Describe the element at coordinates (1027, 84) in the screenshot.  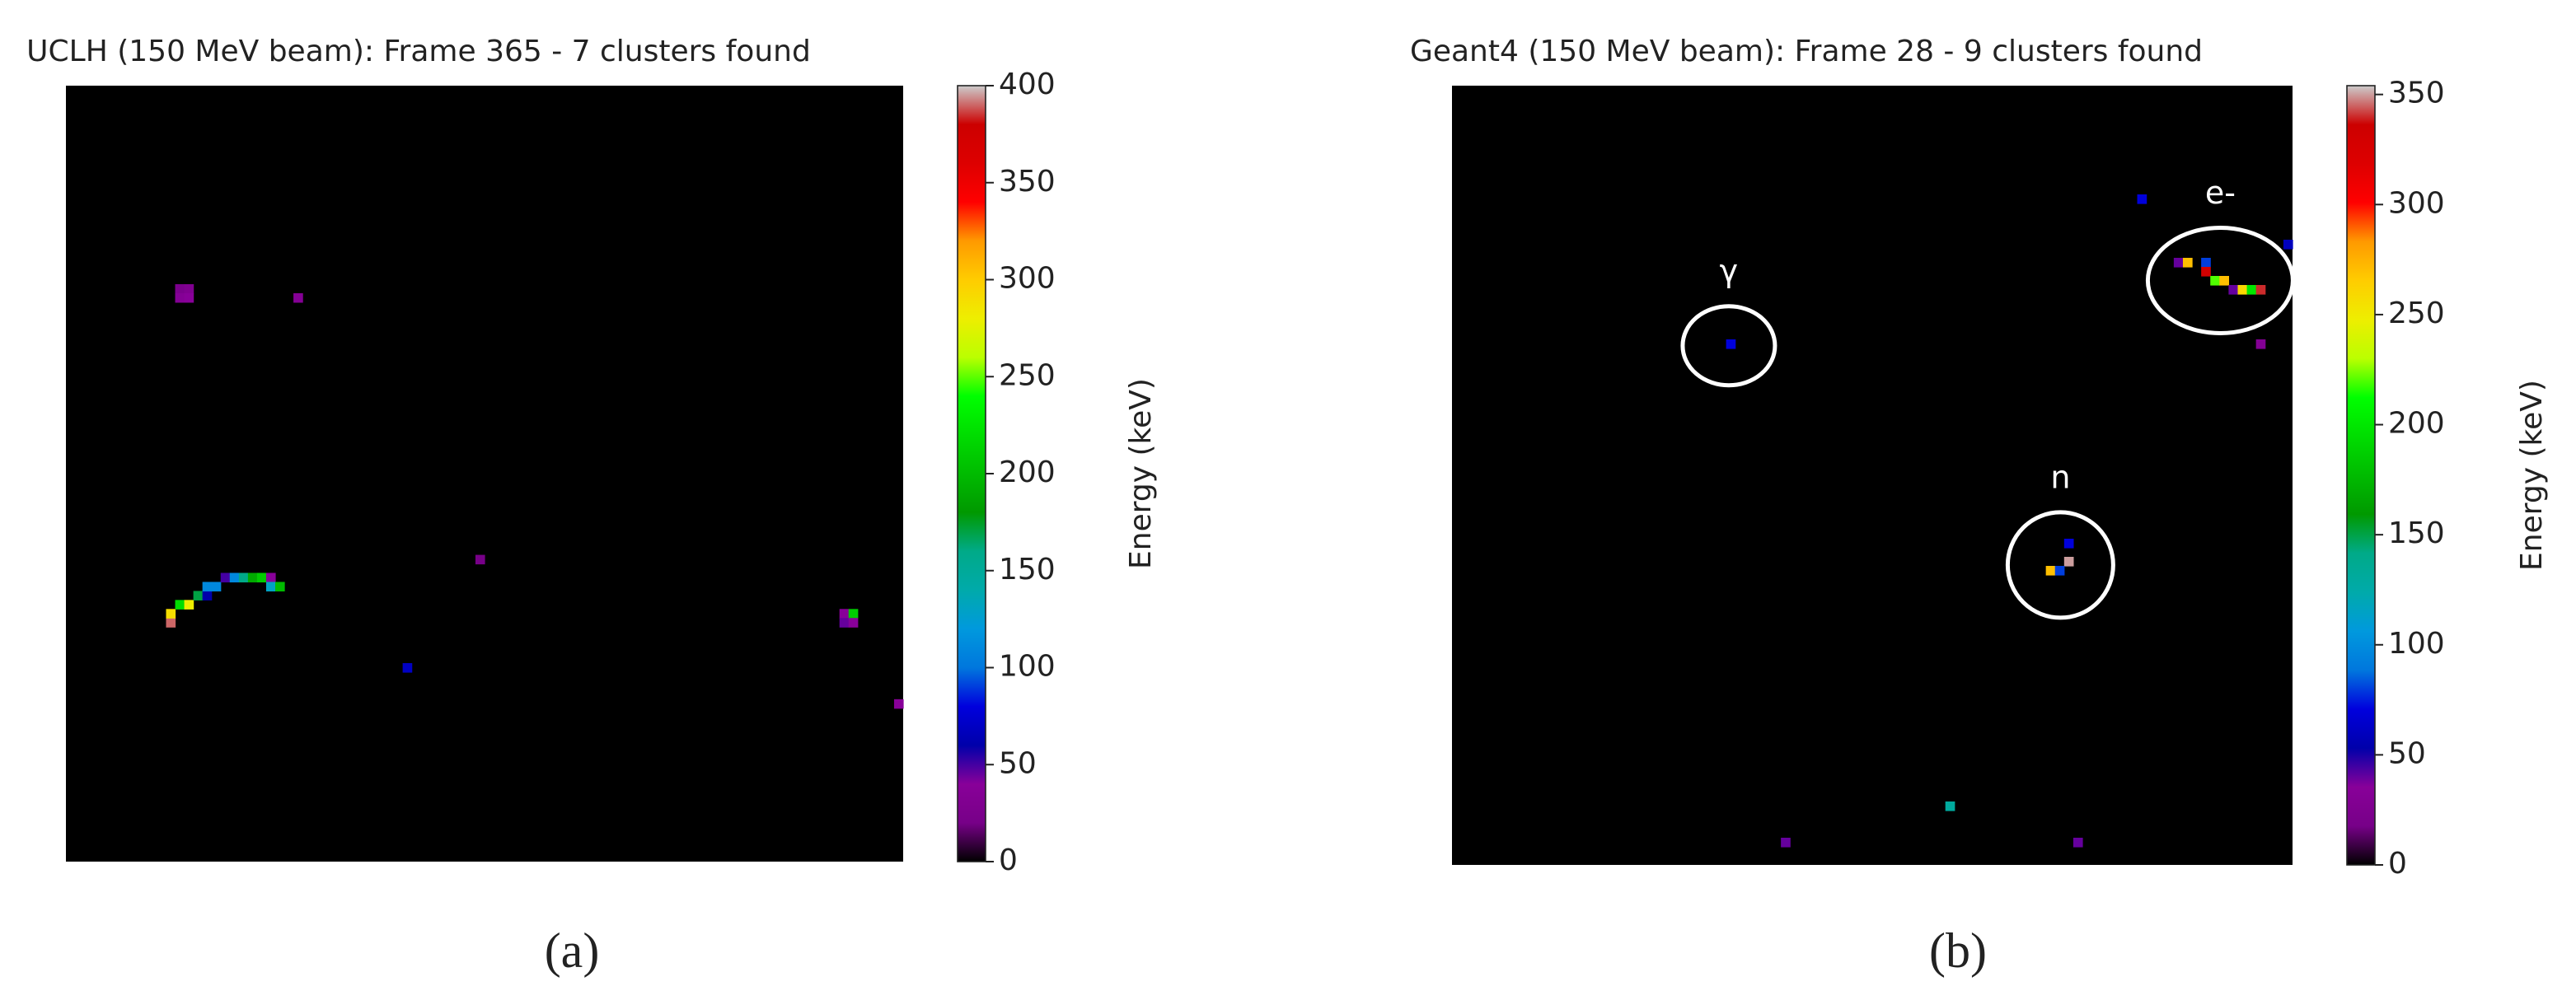
I see `colorbar-tick-label: 400` at that location.